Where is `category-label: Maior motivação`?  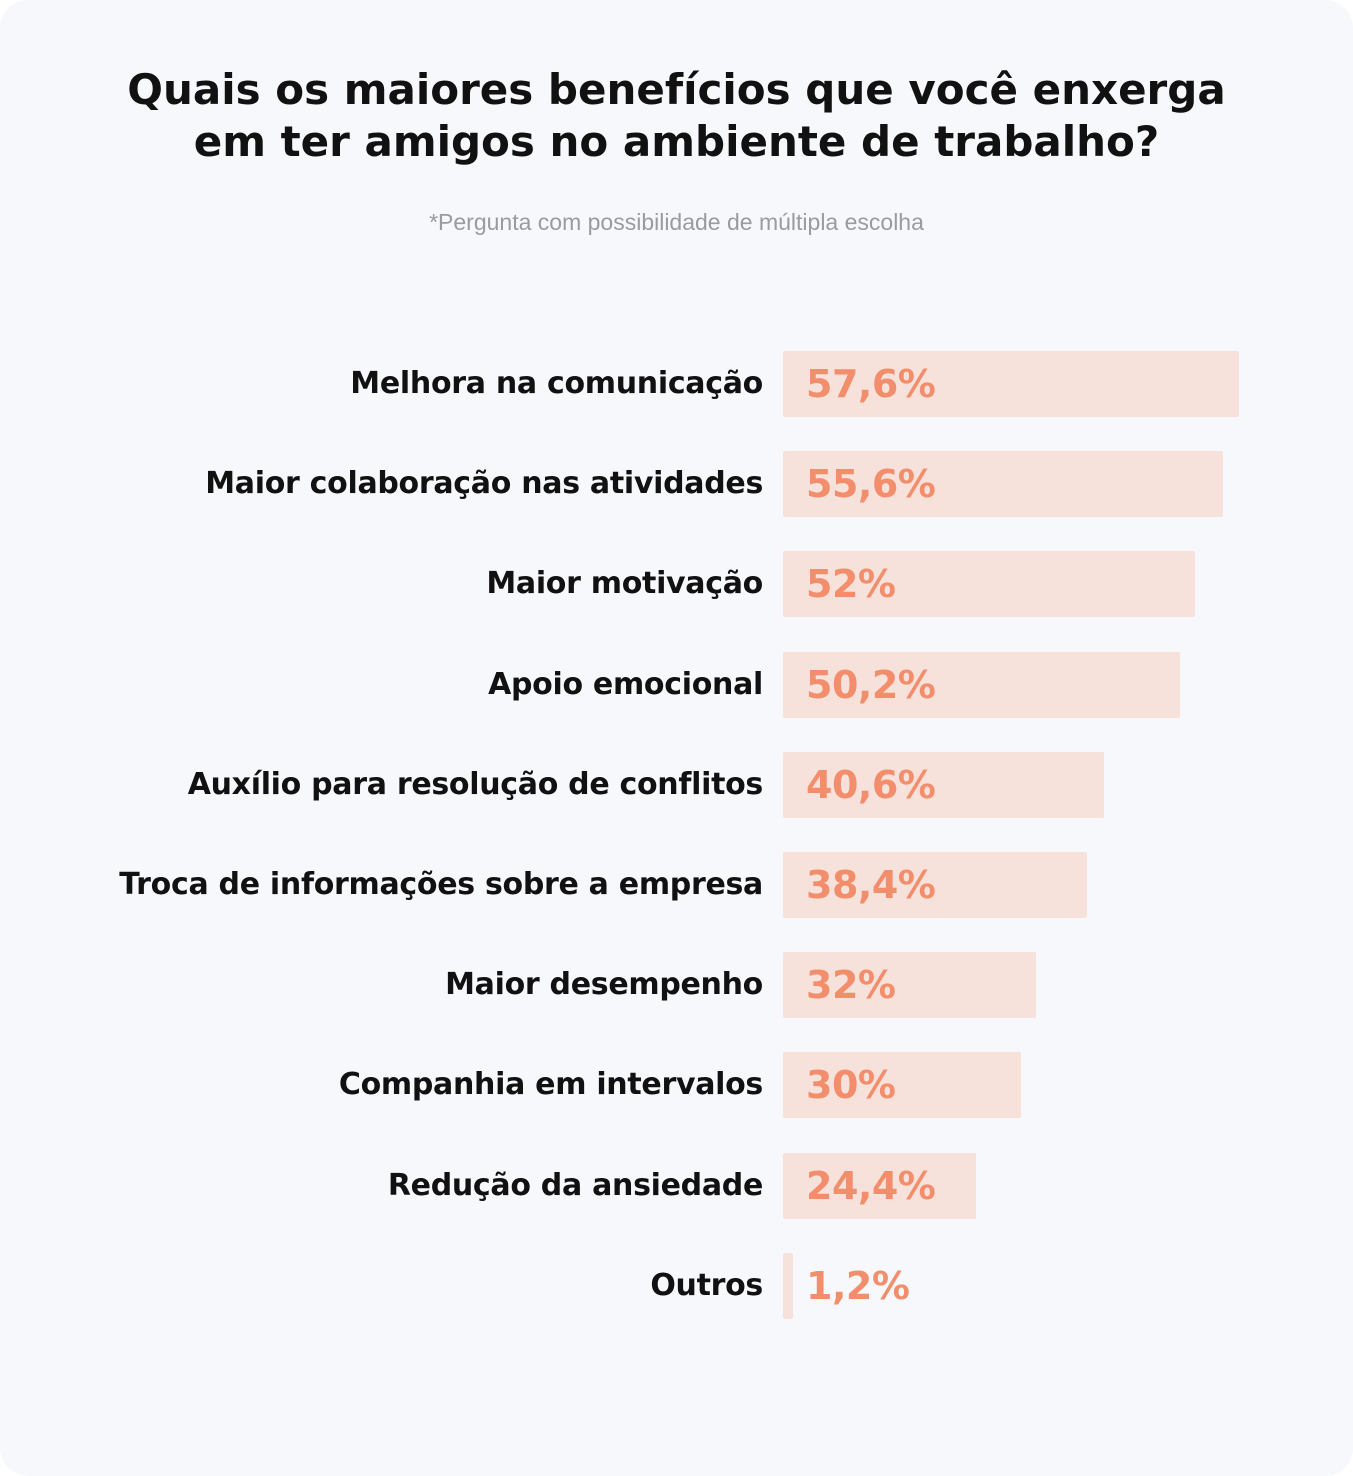 category-label: Maior motivação is located at coordinates (624, 583).